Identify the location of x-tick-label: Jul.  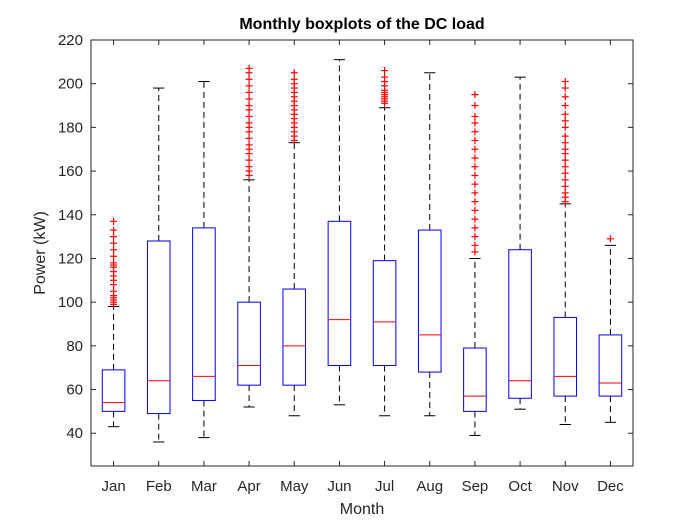
(384, 486).